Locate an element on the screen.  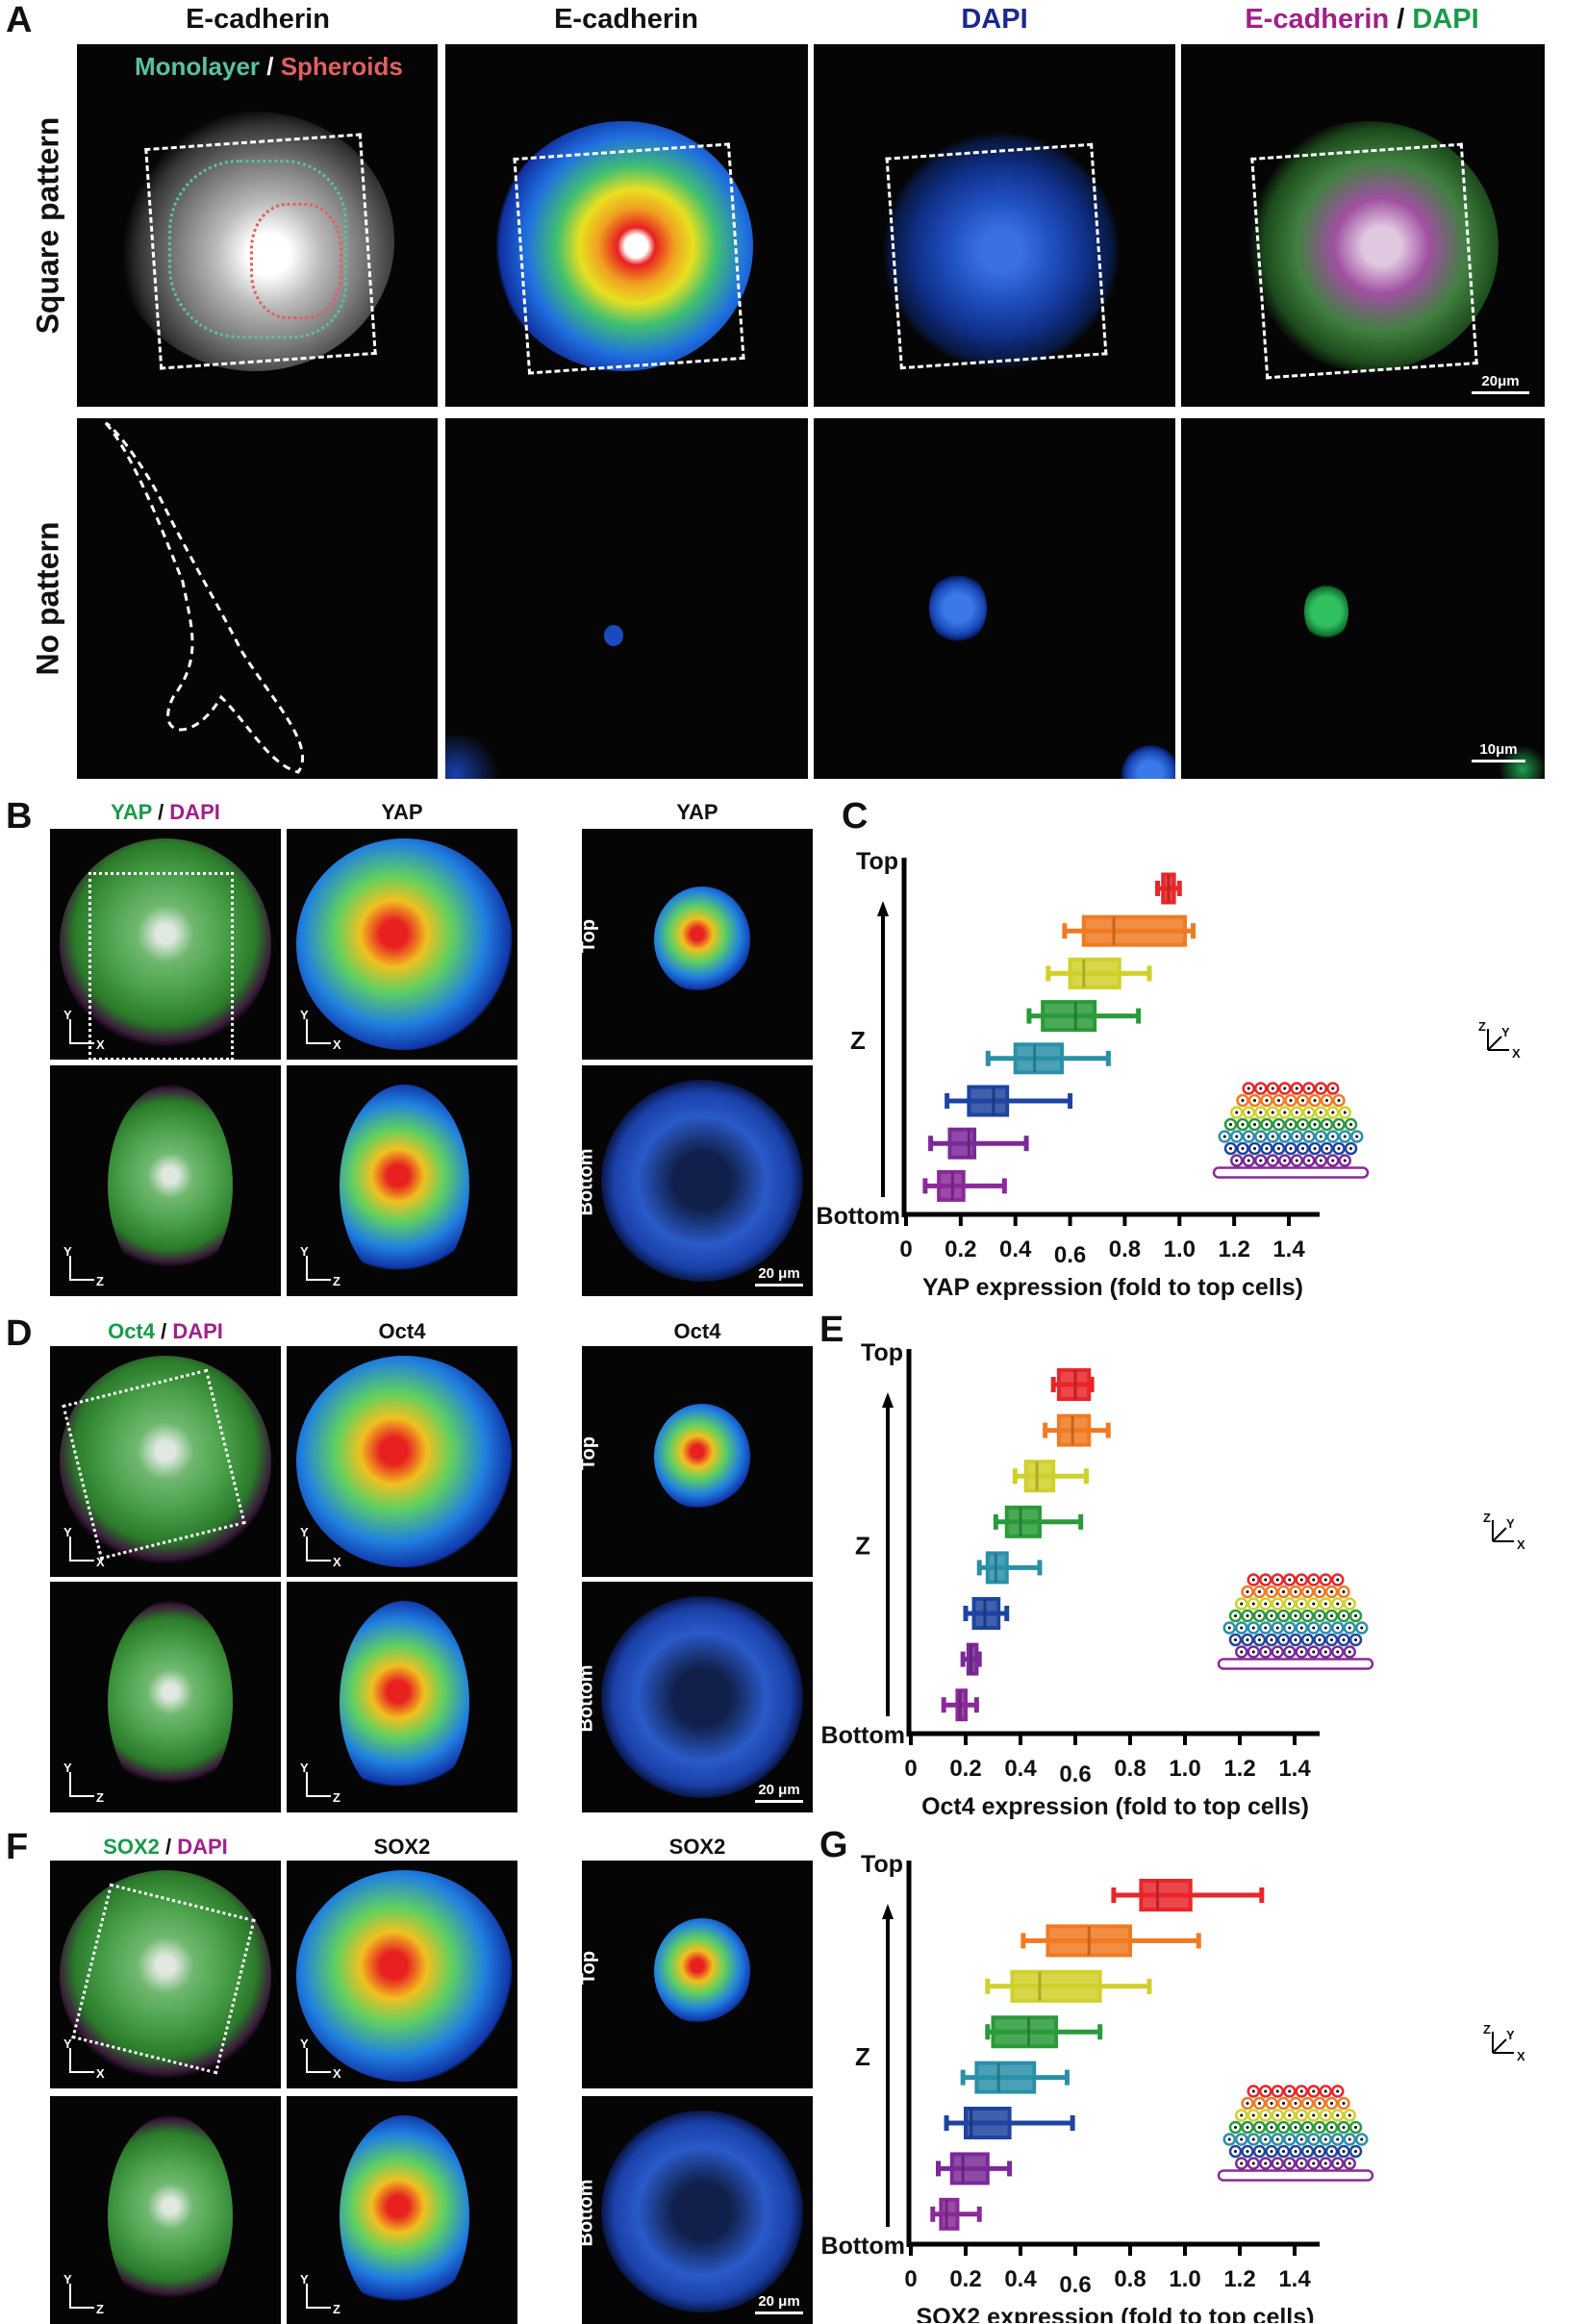
x-axis-label: SOX2 expression (fold to top cells) is located at coordinates (1116, 2313).